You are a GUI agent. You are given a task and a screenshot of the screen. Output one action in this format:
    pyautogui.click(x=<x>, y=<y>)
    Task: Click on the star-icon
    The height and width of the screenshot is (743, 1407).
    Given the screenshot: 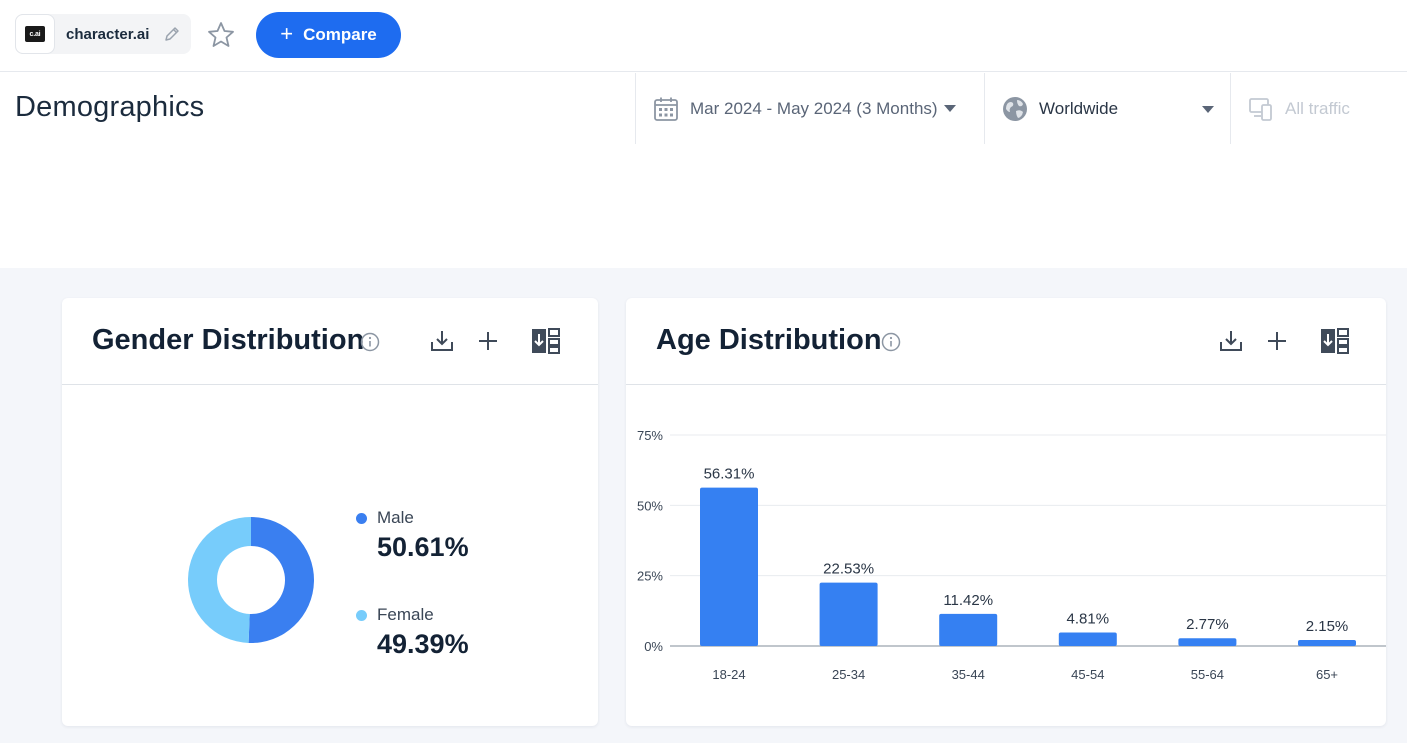 What is the action you would take?
    pyautogui.click(x=221, y=35)
    